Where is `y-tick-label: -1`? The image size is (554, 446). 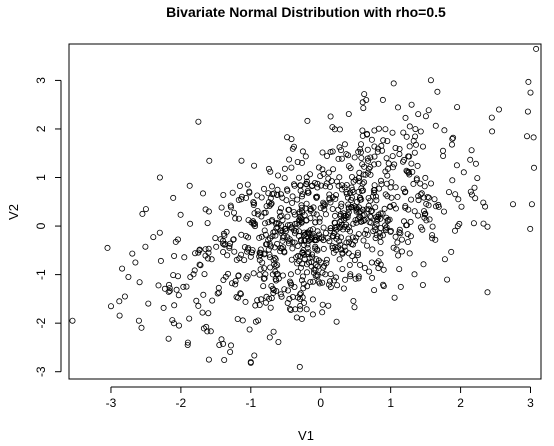
y-tick-label: -1 is located at coordinates (41, 274).